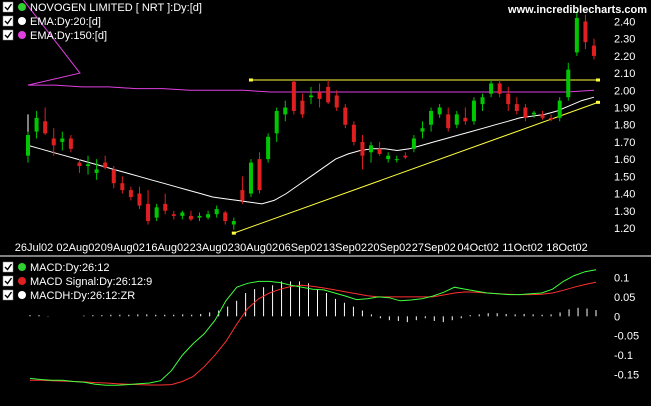 This screenshot has width=651, height=406. What do you see at coordinates (51, 21) in the screenshot?
I see `legend_top-legend-item: EMA:Dy:20:[d]` at bounding box center [51, 21].